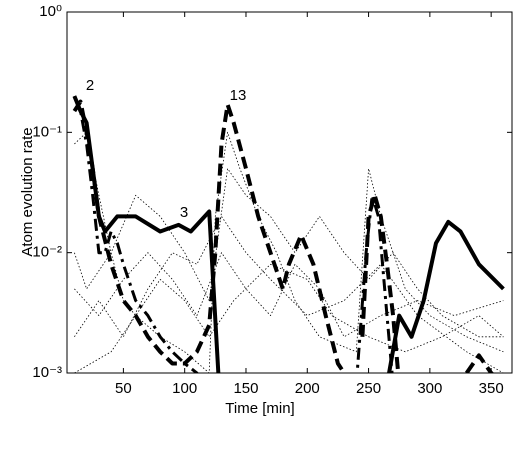  Describe the element at coordinates (259, 408) in the screenshot. I see `x-axis-label: Time [min]` at that location.